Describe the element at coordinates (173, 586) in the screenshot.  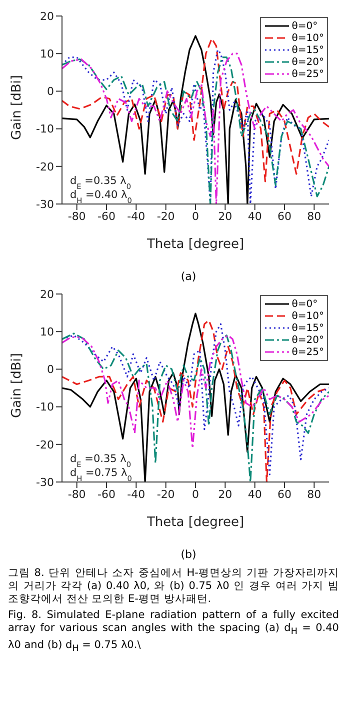
I see `caption: 그림 8. 단위 안테나 소자 중심에서 H-평면상의 기판 가장자리까지의 거리가 각각 (a) 0.40 λ0, 와 (b) 0.75 λ0 인 경우 여러 가지 빔 조향각에서 전산 모의한 E-평면 방사패턴.` at that location.